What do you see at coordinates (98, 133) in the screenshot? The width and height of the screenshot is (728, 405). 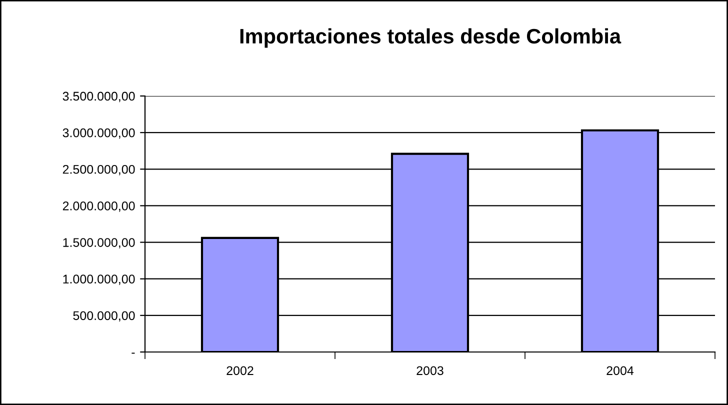 I see `y-tick-label: 3.000.000,00` at bounding box center [98, 133].